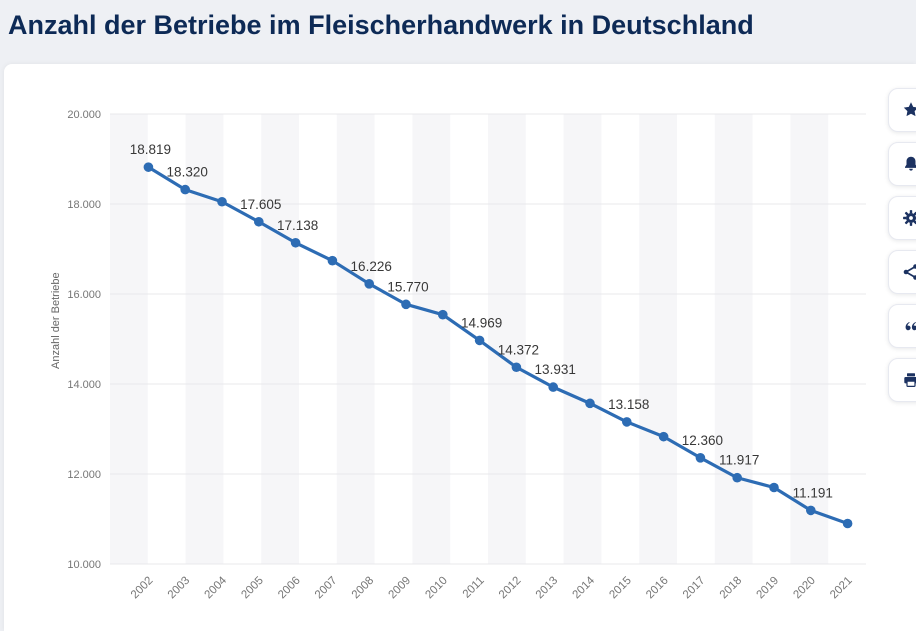 This screenshot has height=631, width=916. What do you see at coordinates (260, 204) in the screenshot?
I see `svg-text: 17.605` at bounding box center [260, 204].